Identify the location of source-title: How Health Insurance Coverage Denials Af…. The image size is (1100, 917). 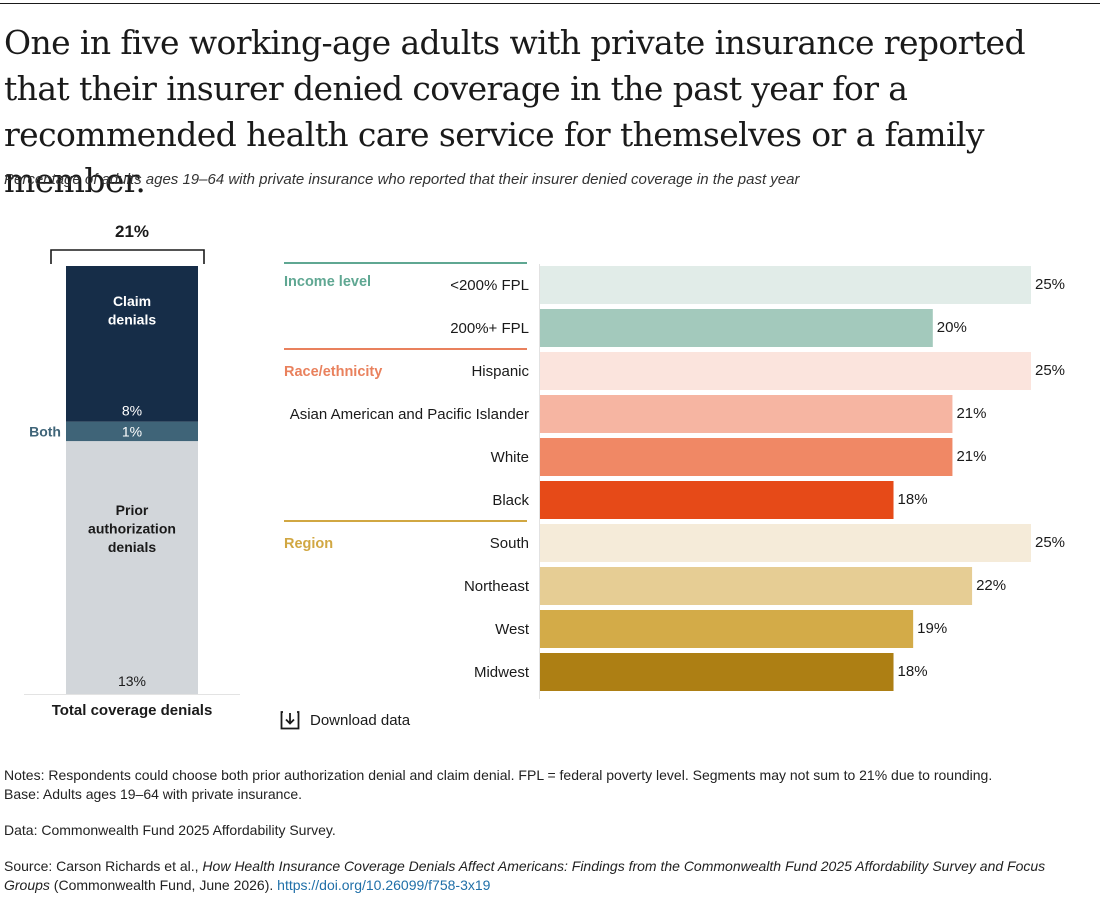
(525, 875).